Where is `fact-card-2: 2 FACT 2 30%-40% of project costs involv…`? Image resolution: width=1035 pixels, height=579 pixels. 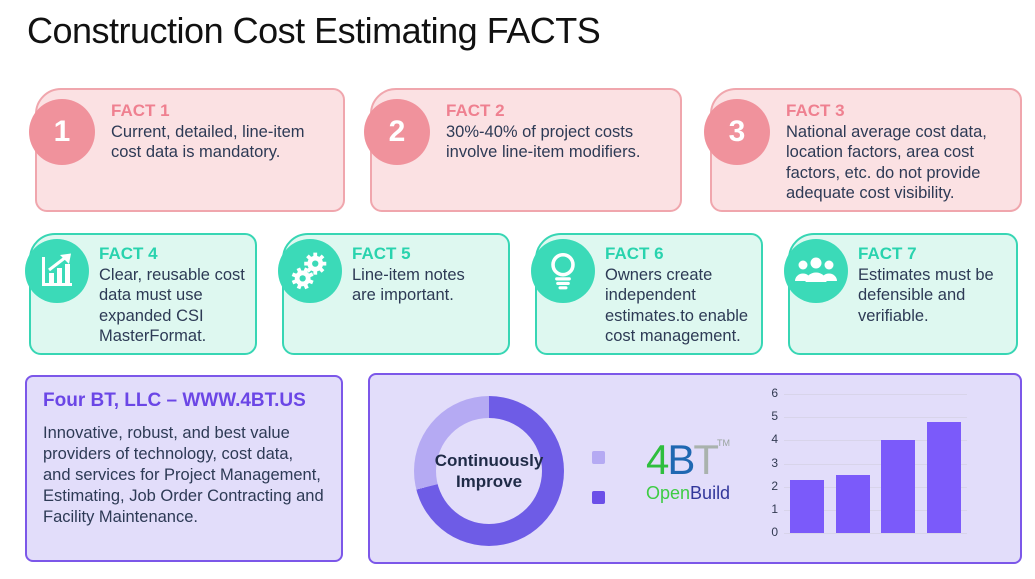 fact-card-2: 2 FACT 2 30%-40% of project costs involv… is located at coordinates (523, 150).